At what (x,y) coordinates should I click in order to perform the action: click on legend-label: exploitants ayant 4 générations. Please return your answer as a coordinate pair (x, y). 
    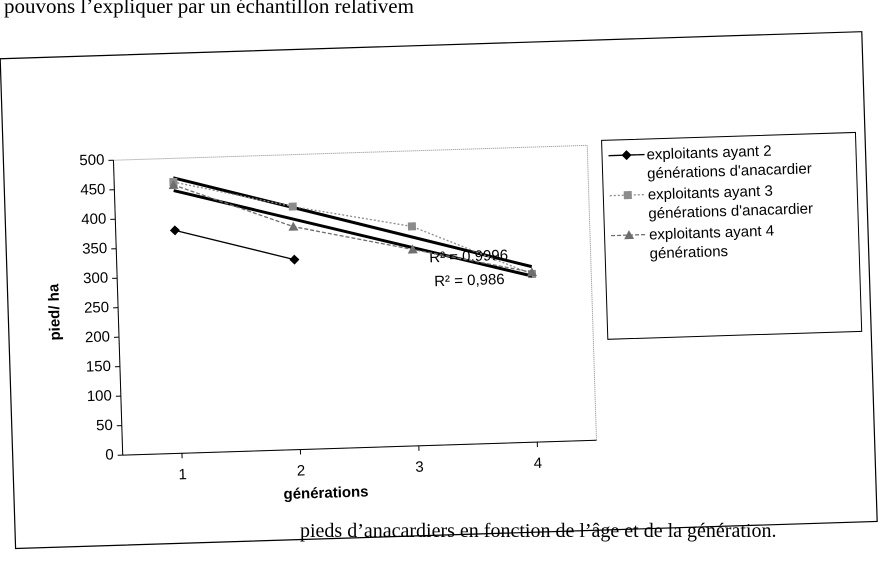
    Looking at the image, I should click on (752, 241).